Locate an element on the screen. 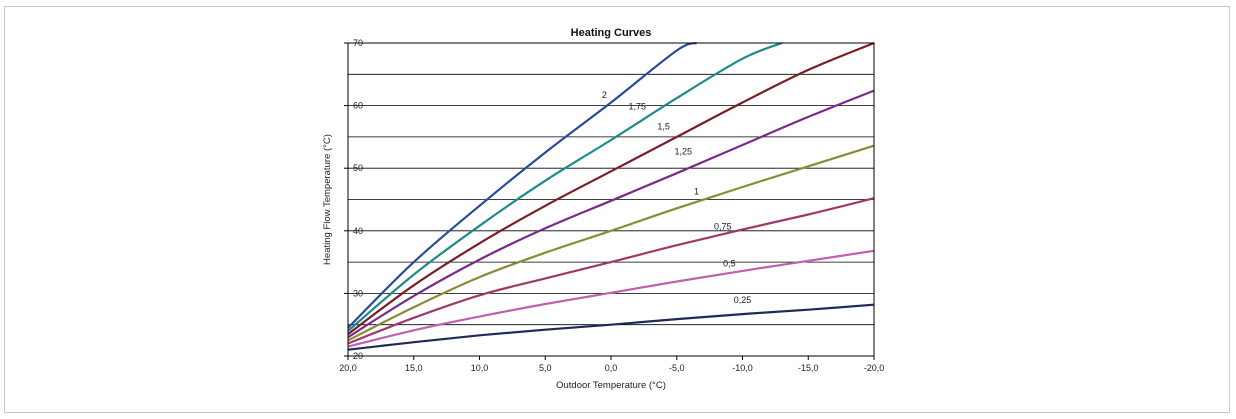 The width and height of the screenshot is (1236, 419). x-tick-label: -5,0 is located at coordinates (677, 368).